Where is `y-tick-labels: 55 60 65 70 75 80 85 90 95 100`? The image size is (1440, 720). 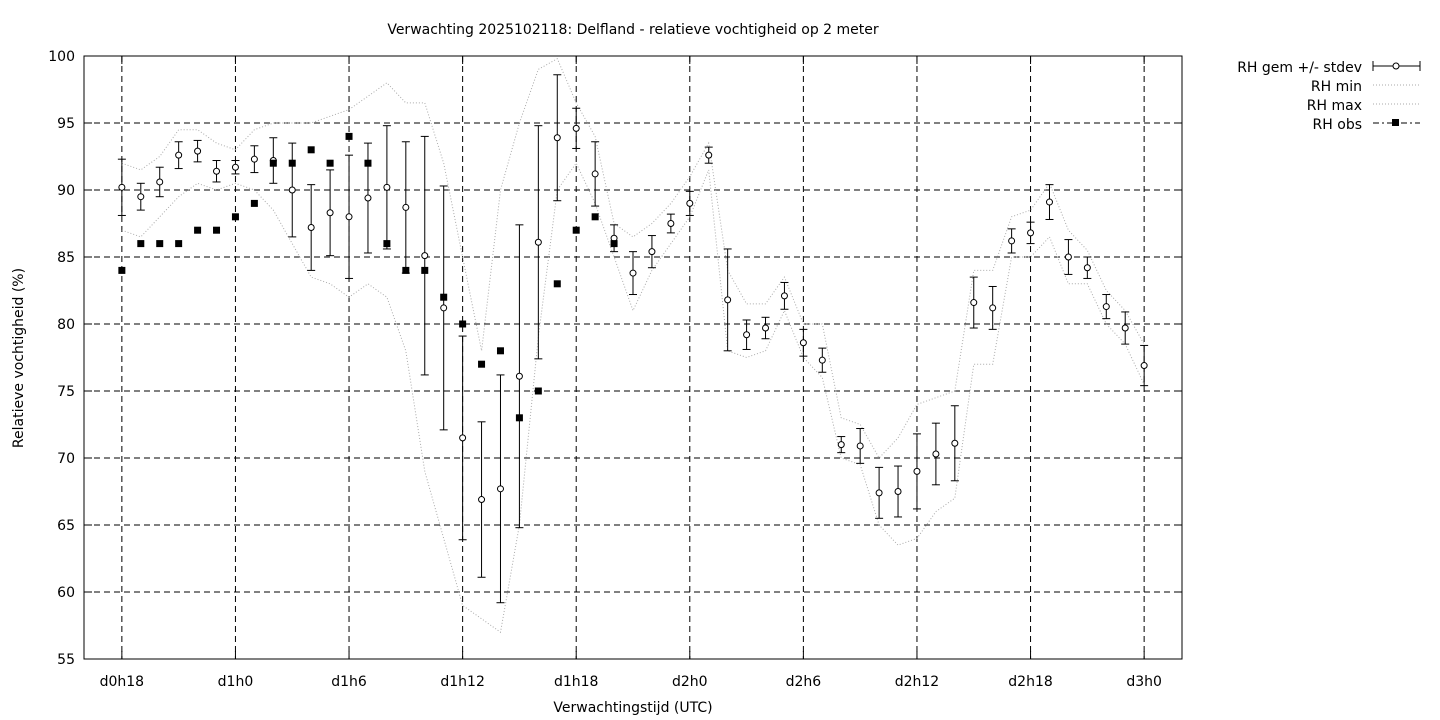 y-tick-labels: 55 60 65 70 75 80 85 90 95 100 is located at coordinates (61, 358).